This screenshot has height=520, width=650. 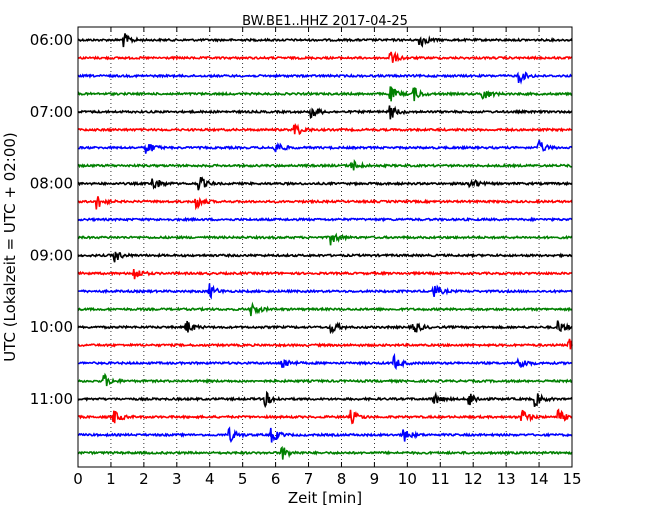 What do you see at coordinates (375, 479) in the screenshot?
I see `x-tick-label: 9` at bounding box center [375, 479].